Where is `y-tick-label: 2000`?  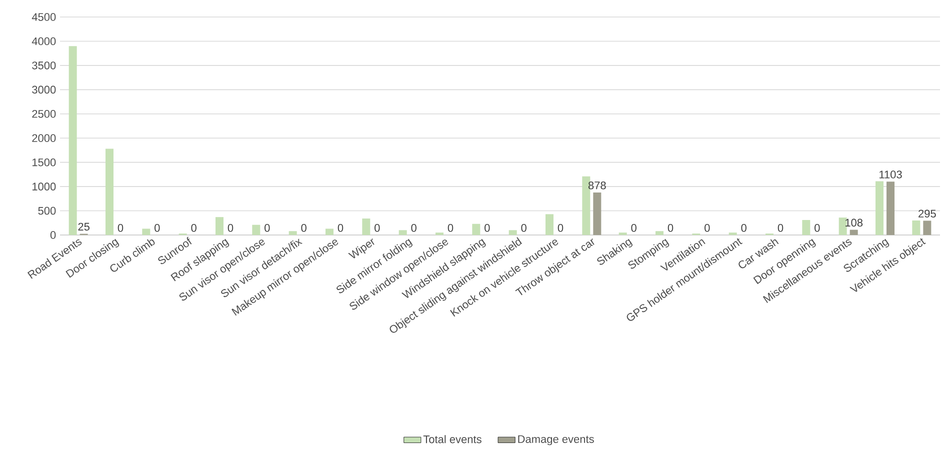 y-tick-label: 2000 is located at coordinates (44, 138).